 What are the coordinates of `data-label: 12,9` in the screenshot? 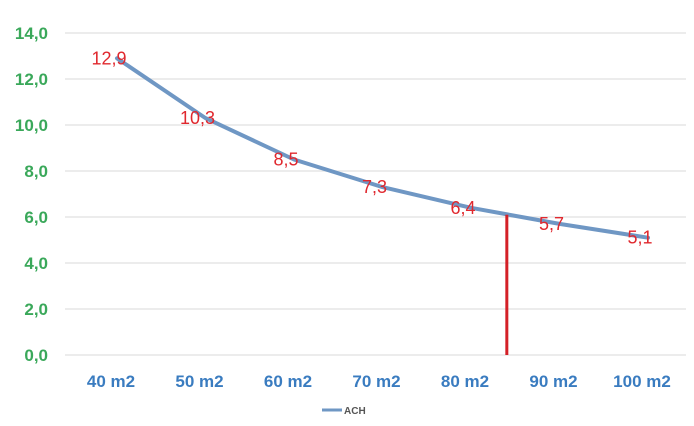 It's located at (108, 58).